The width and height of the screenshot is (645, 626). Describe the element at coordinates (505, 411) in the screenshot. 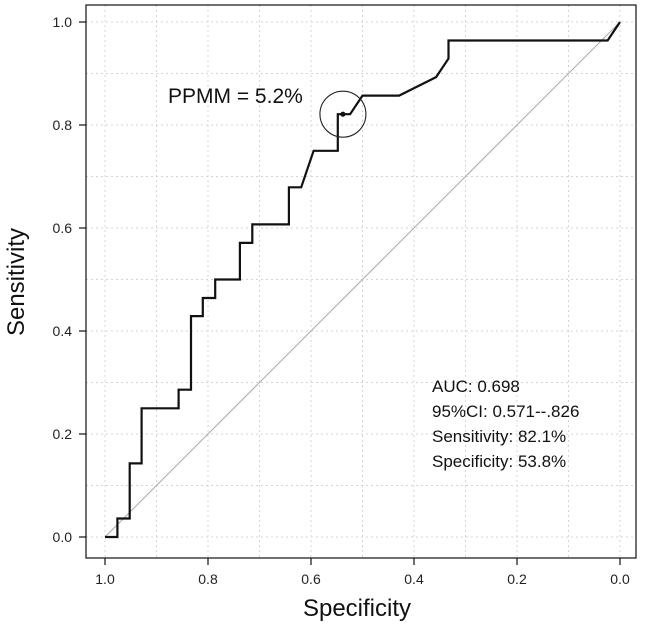

I see `stat-ci: 95%CI: 0.571--.826` at that location.